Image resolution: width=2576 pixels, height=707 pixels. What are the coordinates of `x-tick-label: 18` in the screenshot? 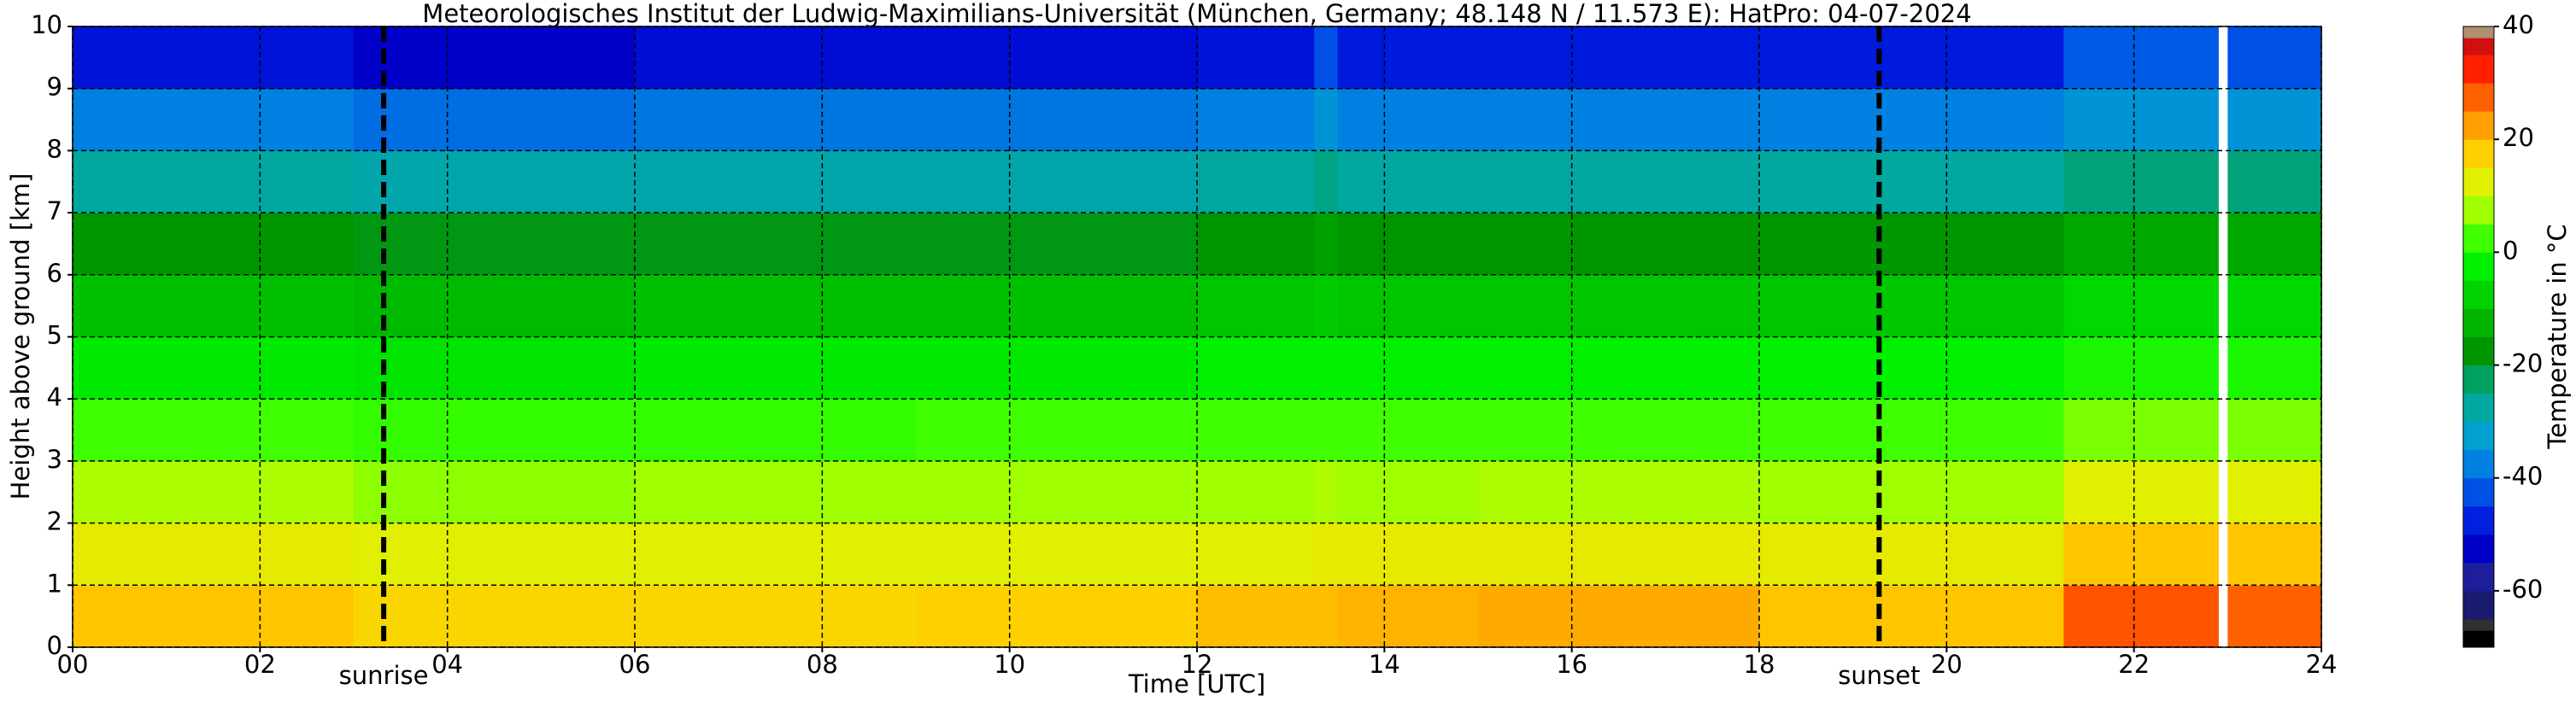 It's located at (1759, 665).